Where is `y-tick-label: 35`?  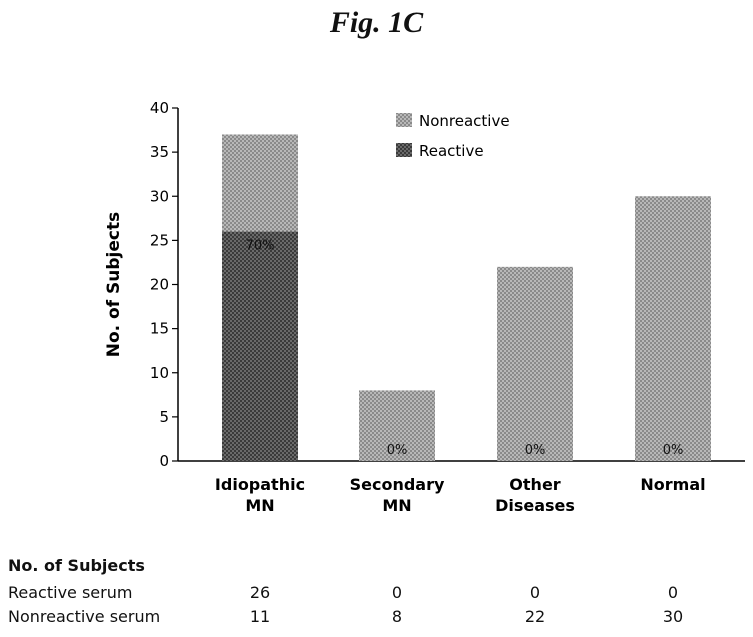 y-tick-label: 35 is located at coordinates (159, 152).